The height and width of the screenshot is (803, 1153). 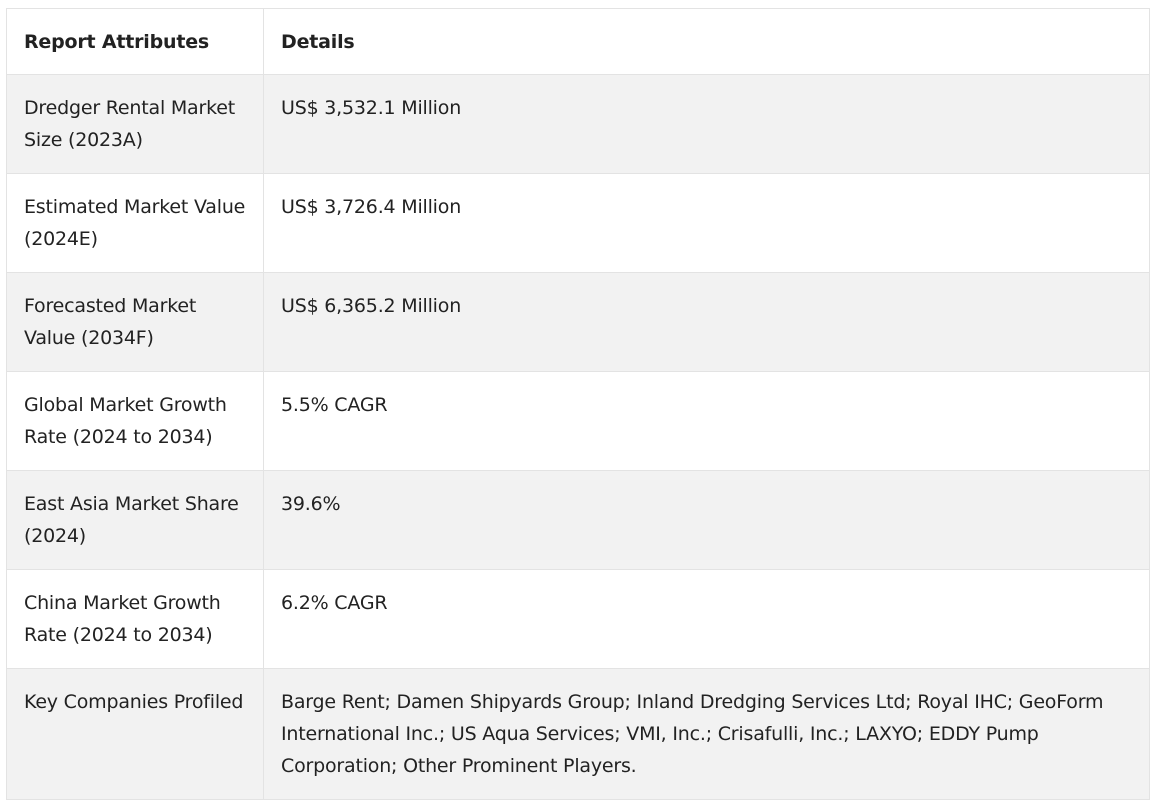 I want to click on attribute-cell: Key Companies Profiled, so click(x=135, y=734).